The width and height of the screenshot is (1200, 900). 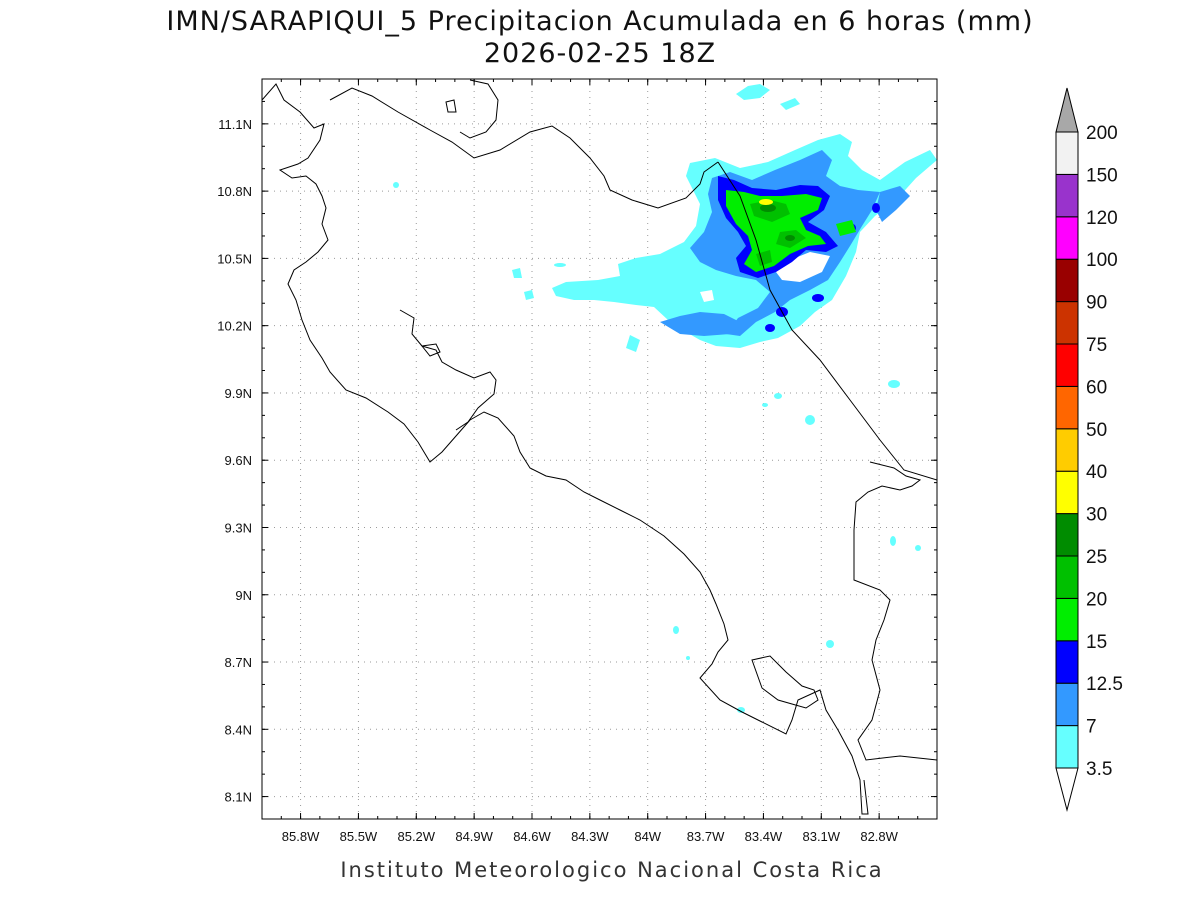 What do you see at coordinates (301, 836) in the screenshot?
I see `lon-tick-label: 85.8W` at bounding box center [301, 836].